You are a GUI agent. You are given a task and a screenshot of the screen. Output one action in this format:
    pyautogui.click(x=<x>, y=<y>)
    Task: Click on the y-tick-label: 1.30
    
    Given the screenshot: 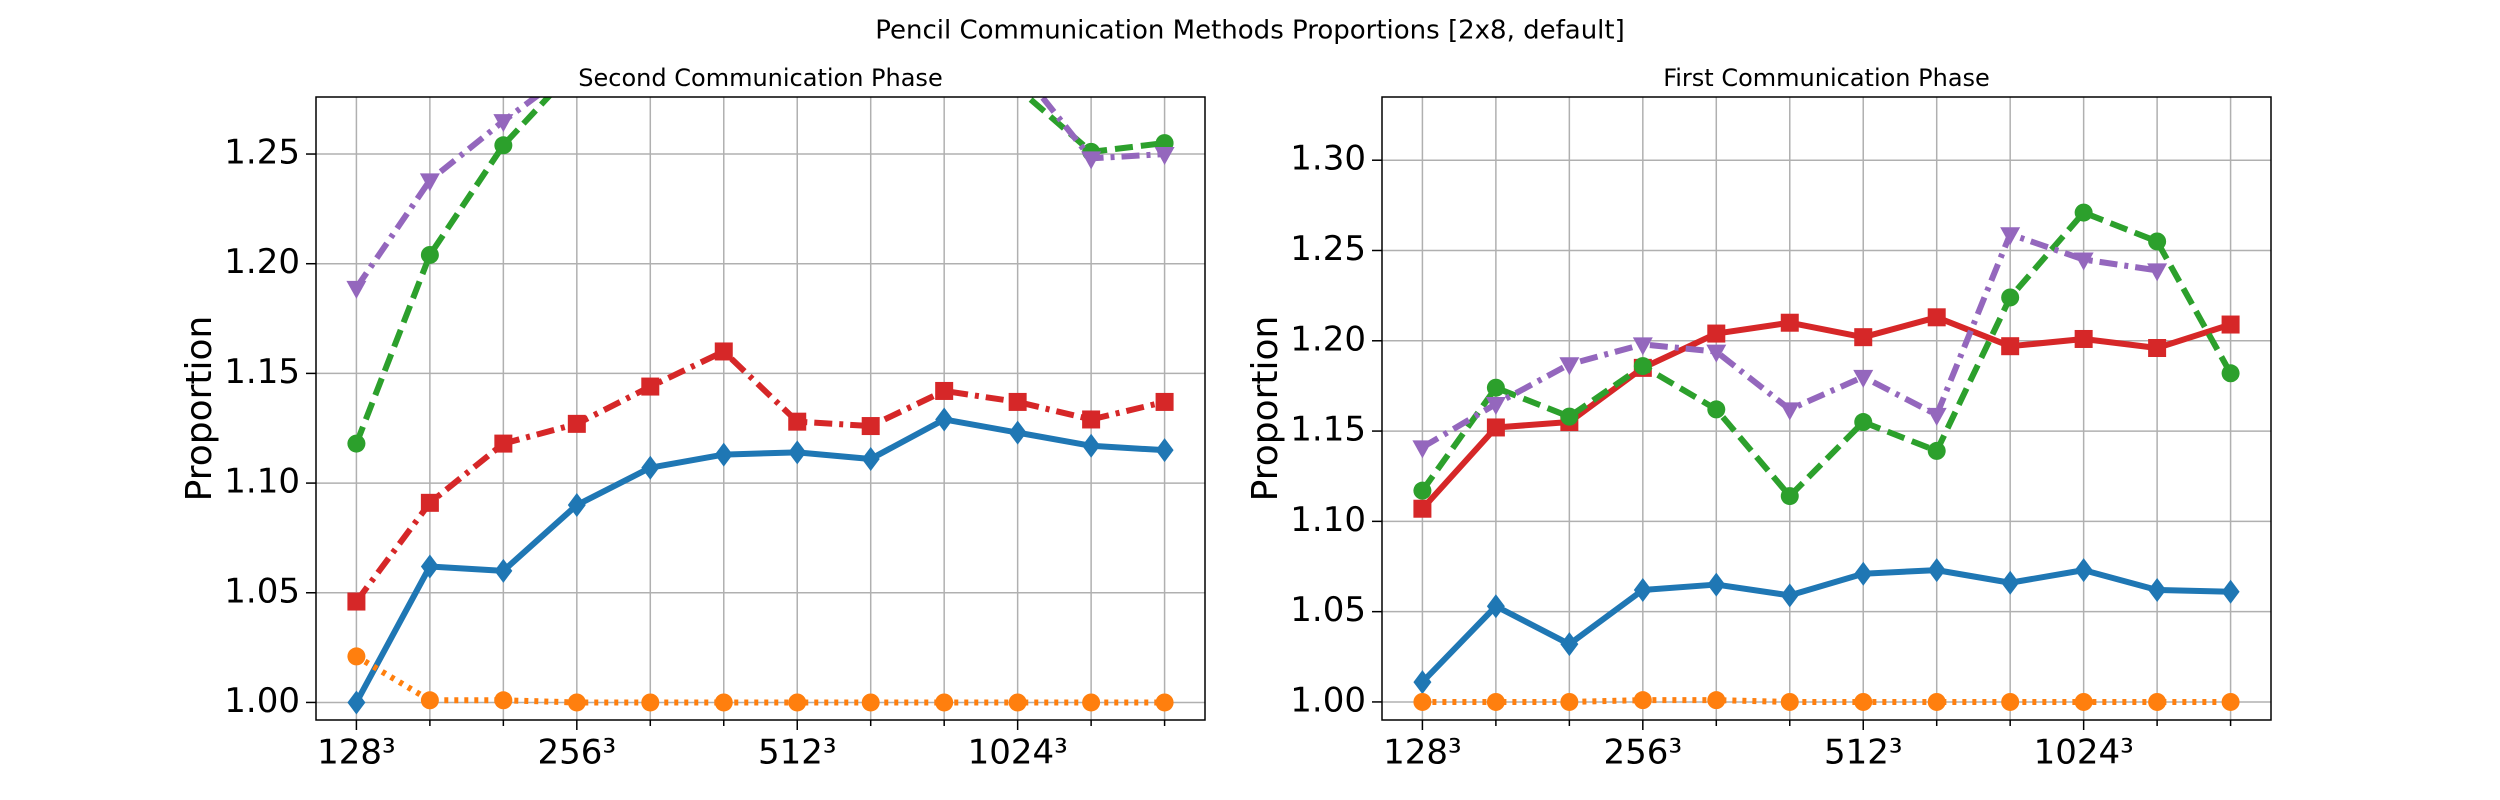 What is the action you would take?
    pyautogui.click(x=1328, y=159)
    